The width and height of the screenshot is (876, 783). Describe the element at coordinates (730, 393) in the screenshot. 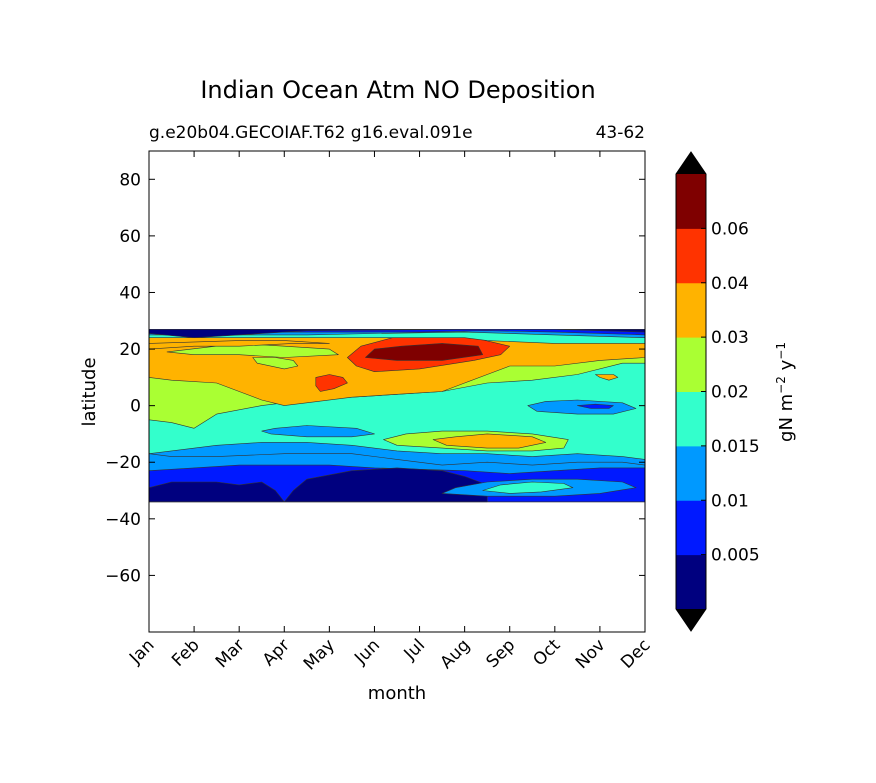

I see `colorbar-tick-label: 0.02` at that location.